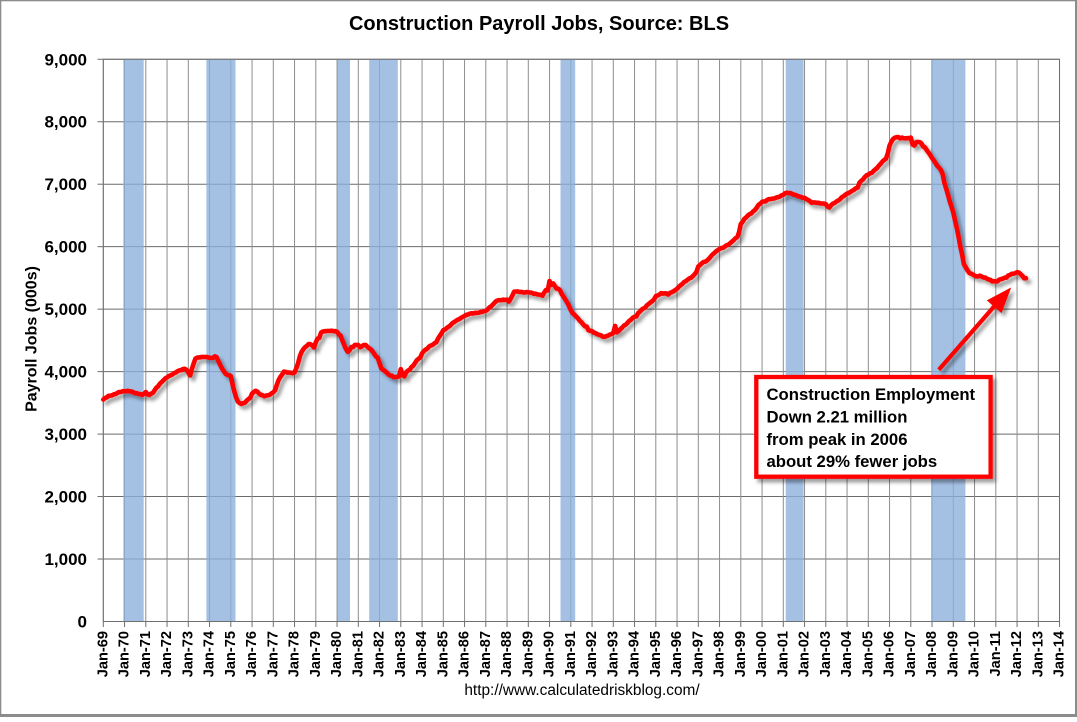 This screenshot has height=722, width=1077. I want to click on svg-text: Jan-14, so click(1060, 653).